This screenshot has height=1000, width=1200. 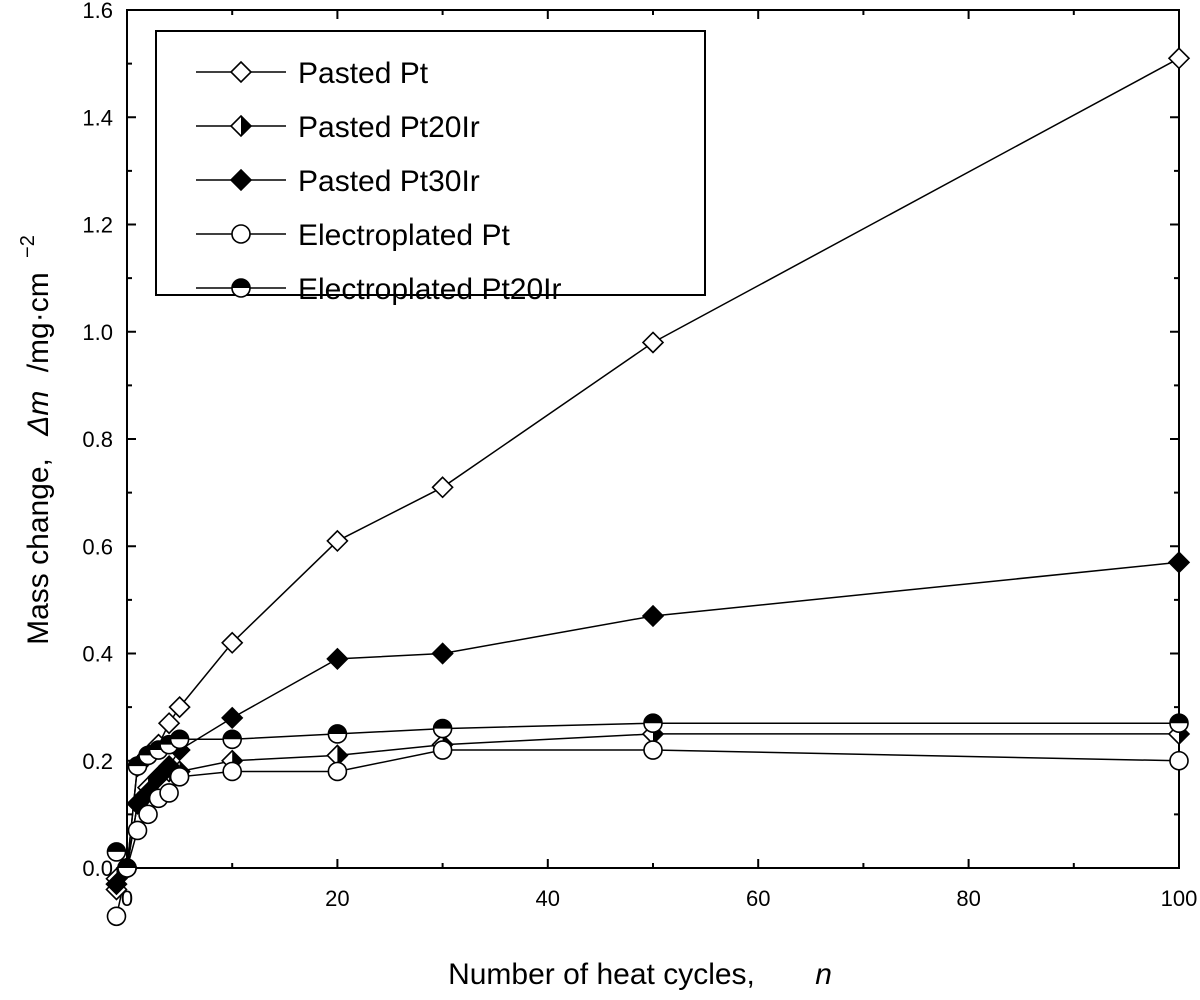 I want to click on x-tick-label: 60, so click(x=758, y=898).